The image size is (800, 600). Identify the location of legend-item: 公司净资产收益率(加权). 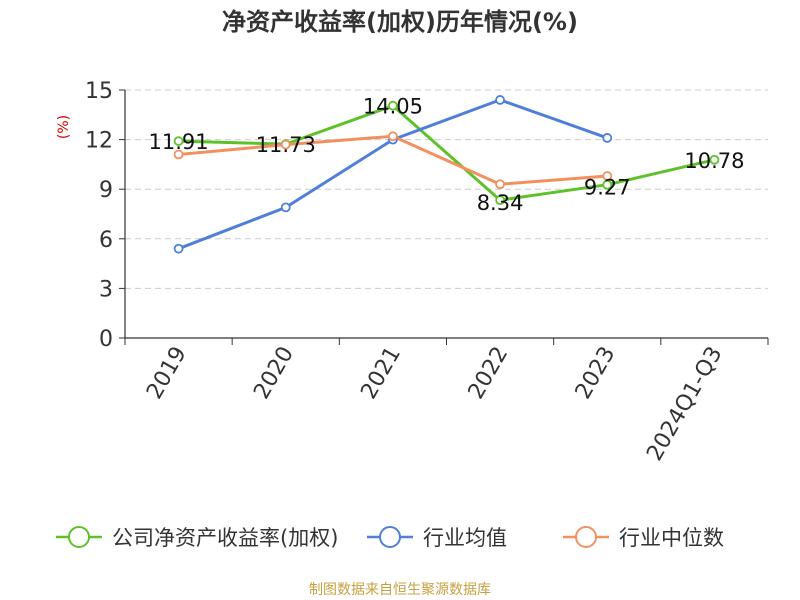
(197, 538).